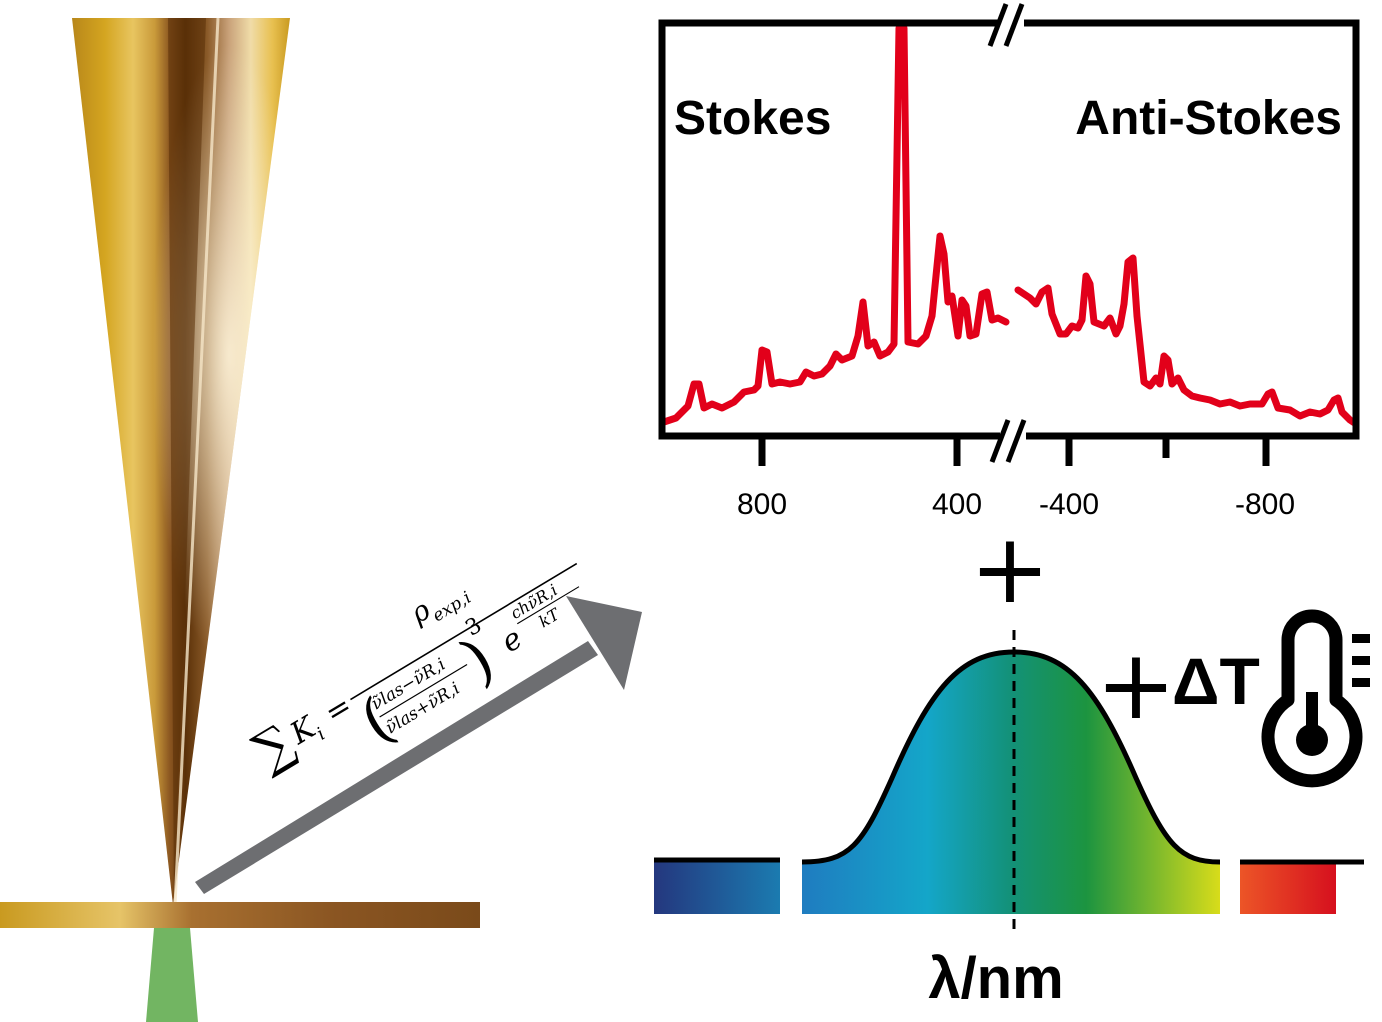 The height and width of the screenshot is (1022, 1382). What do you see at coordinates (1312, 714) in the screenshot?
I see `thermometer-stem` at bounding box center [1312, 714].